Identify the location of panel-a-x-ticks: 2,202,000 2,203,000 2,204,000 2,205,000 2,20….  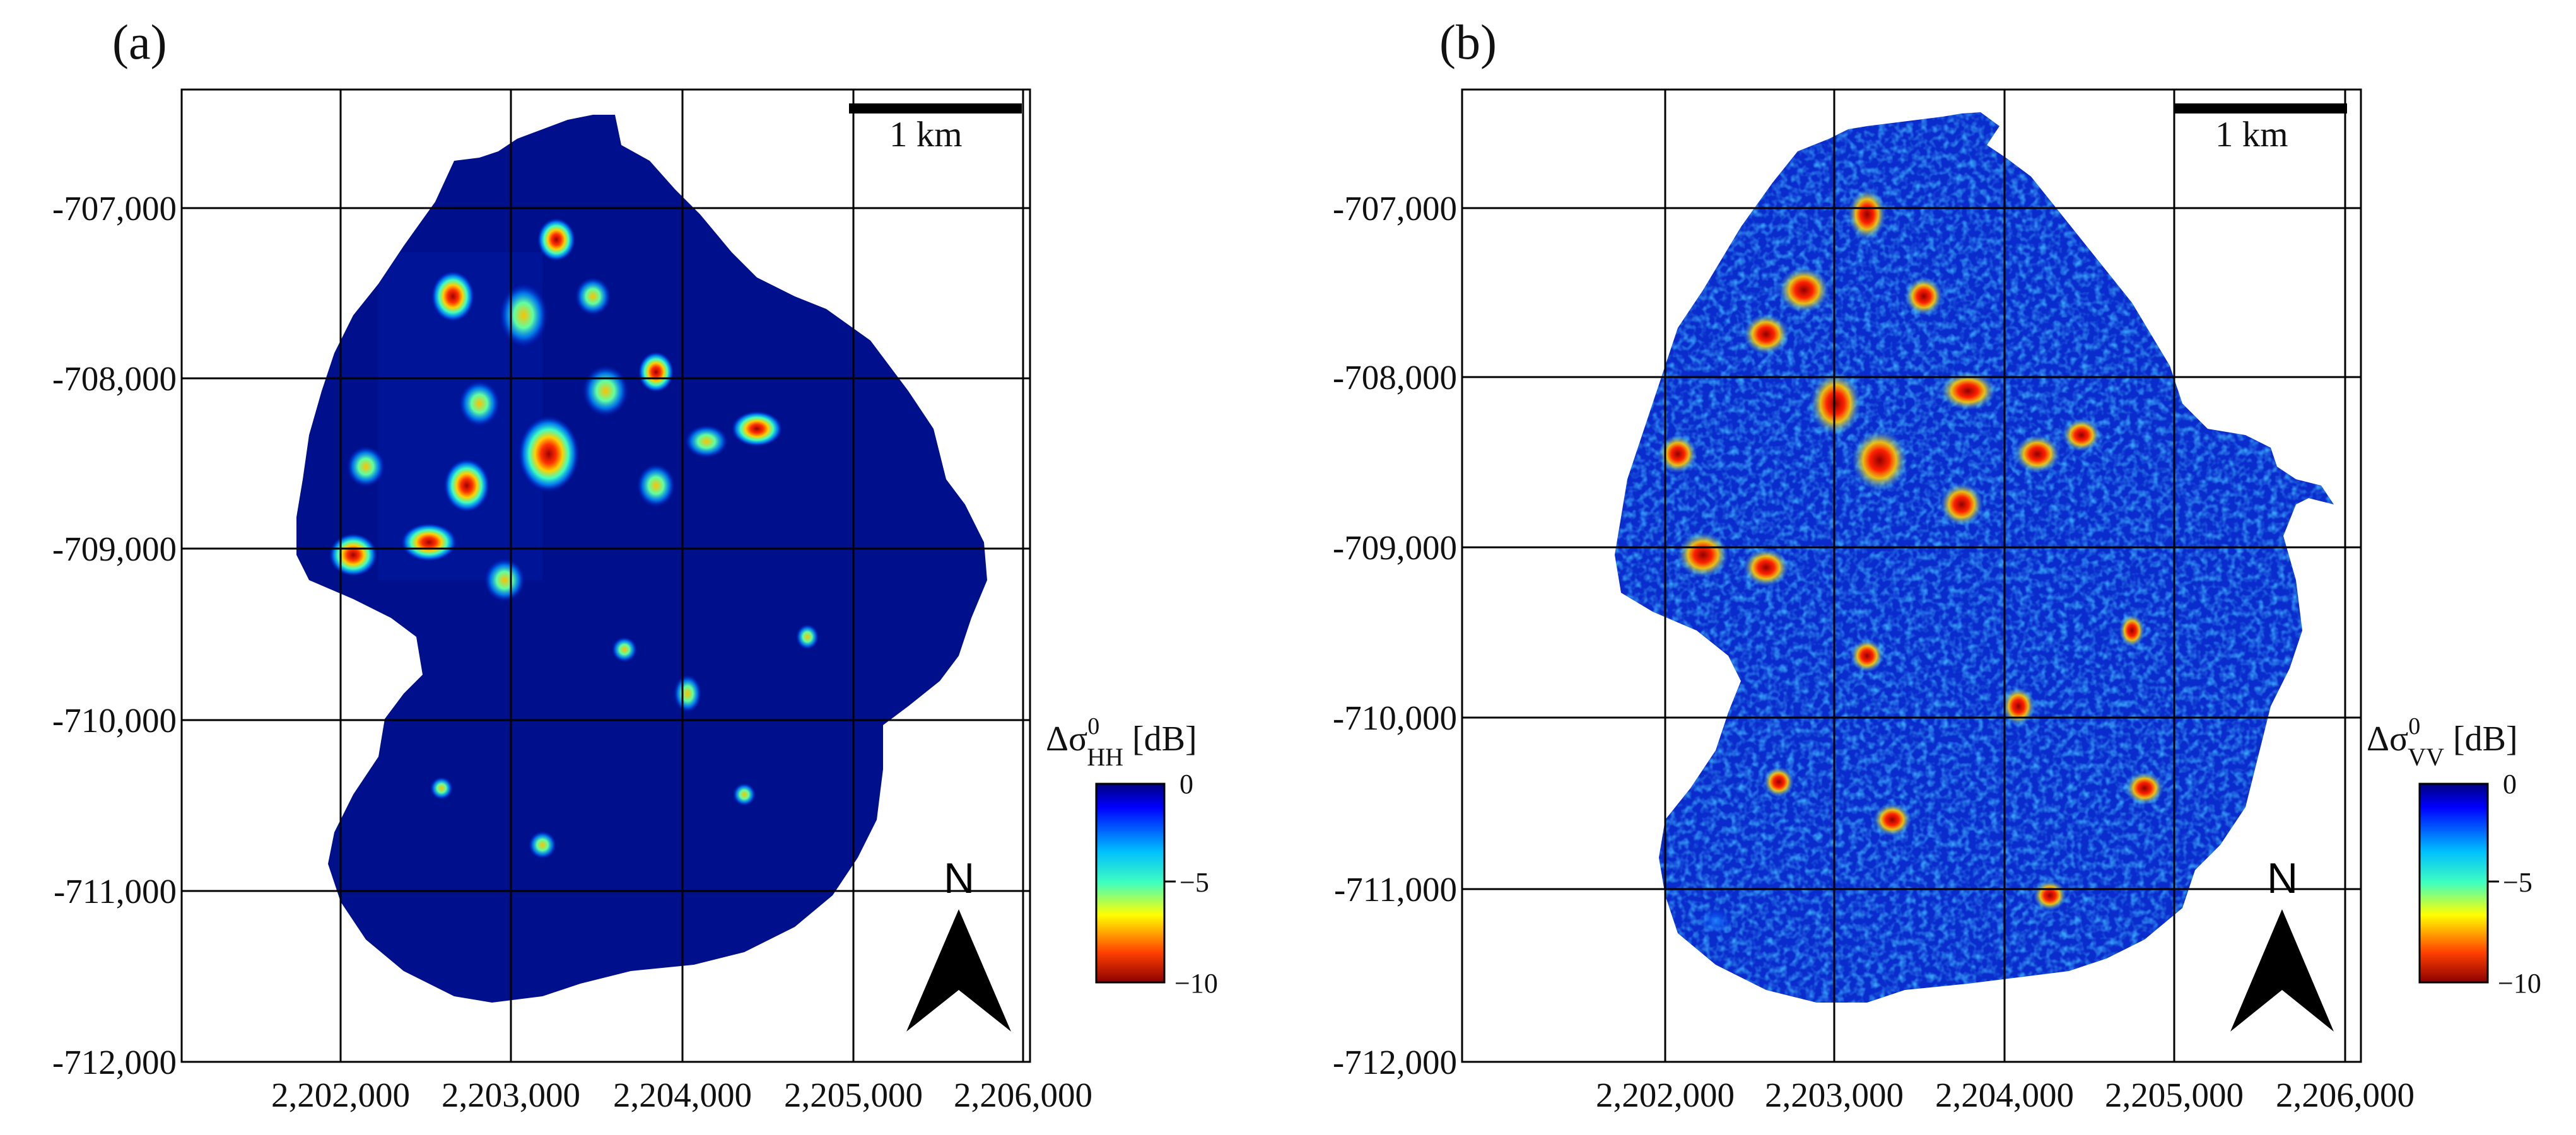
(681, 1095).